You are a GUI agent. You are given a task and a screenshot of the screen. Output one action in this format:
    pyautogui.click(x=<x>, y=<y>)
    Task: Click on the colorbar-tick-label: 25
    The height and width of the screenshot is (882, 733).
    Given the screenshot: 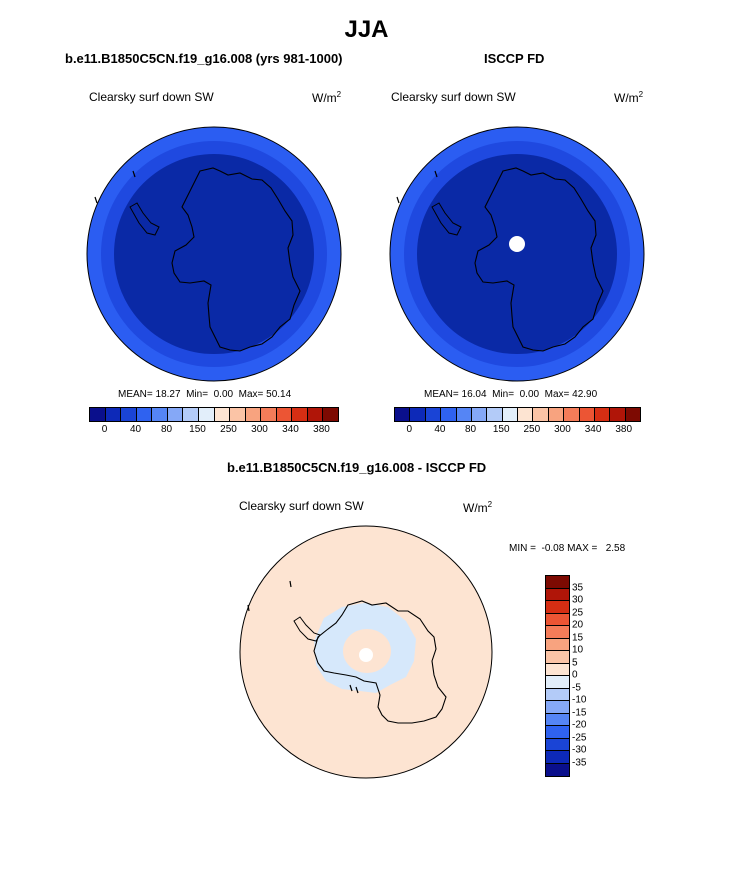 What is the action you would take?
    pyautogui.click(x=578, y=612)
    